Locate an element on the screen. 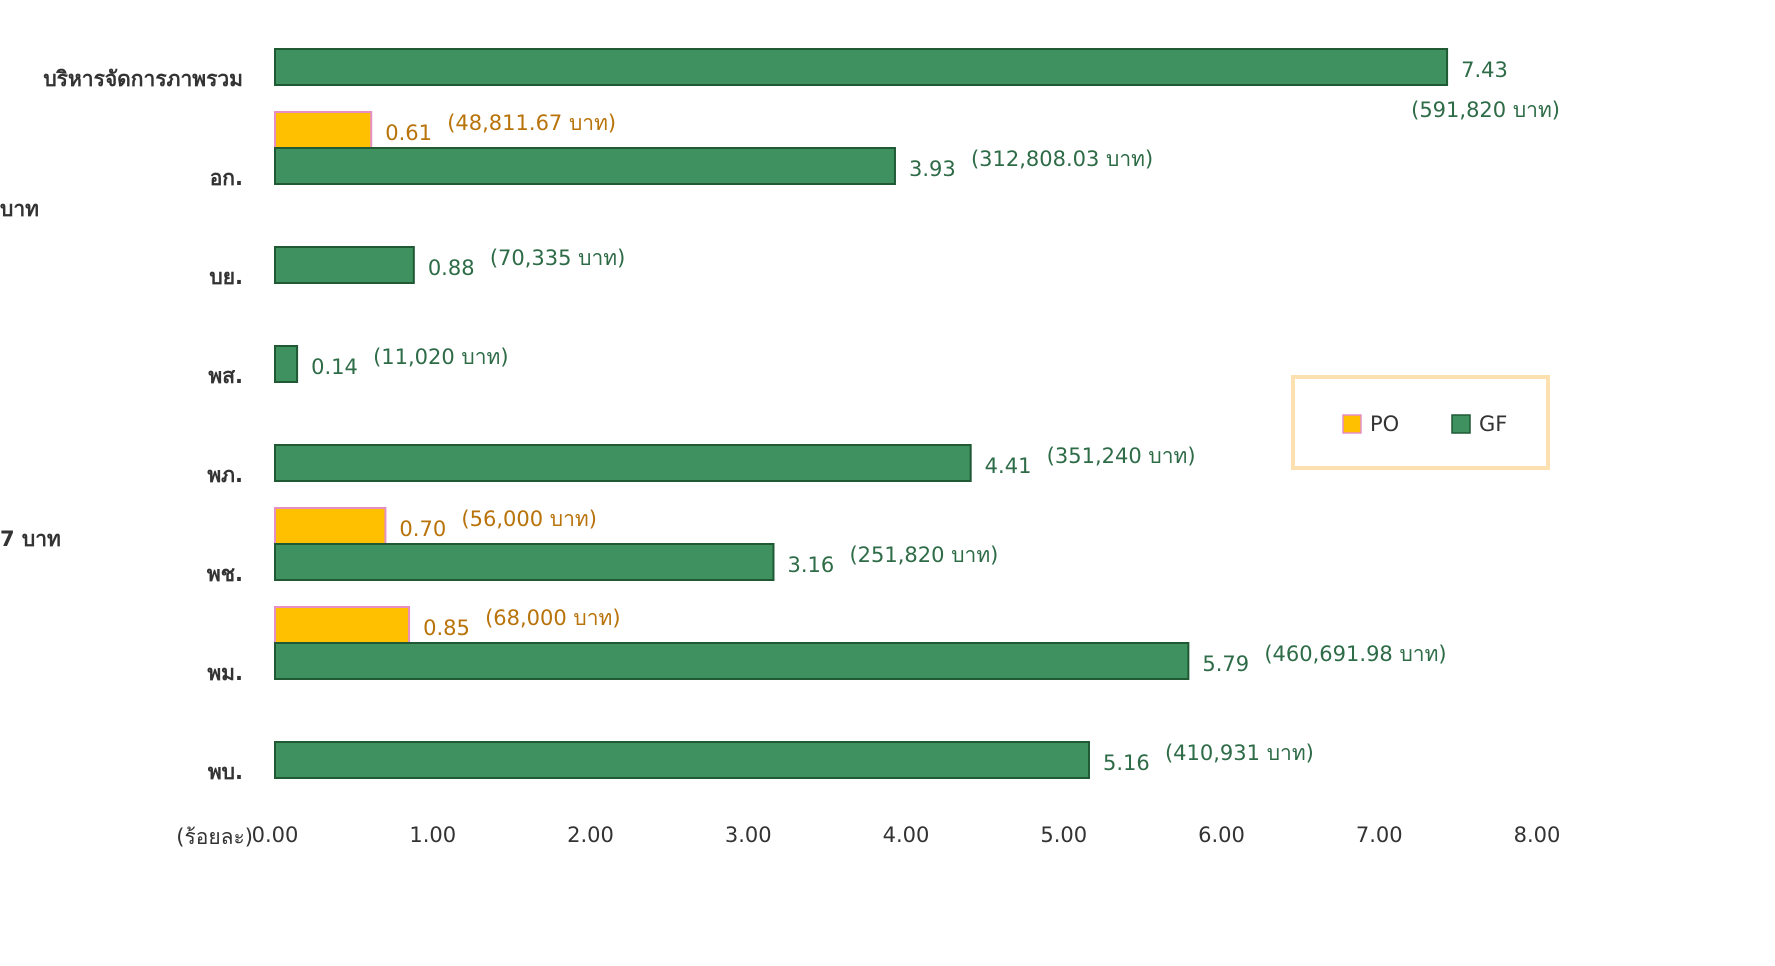  x-tick-label: 0.00 is located at coordinates (275, 835).